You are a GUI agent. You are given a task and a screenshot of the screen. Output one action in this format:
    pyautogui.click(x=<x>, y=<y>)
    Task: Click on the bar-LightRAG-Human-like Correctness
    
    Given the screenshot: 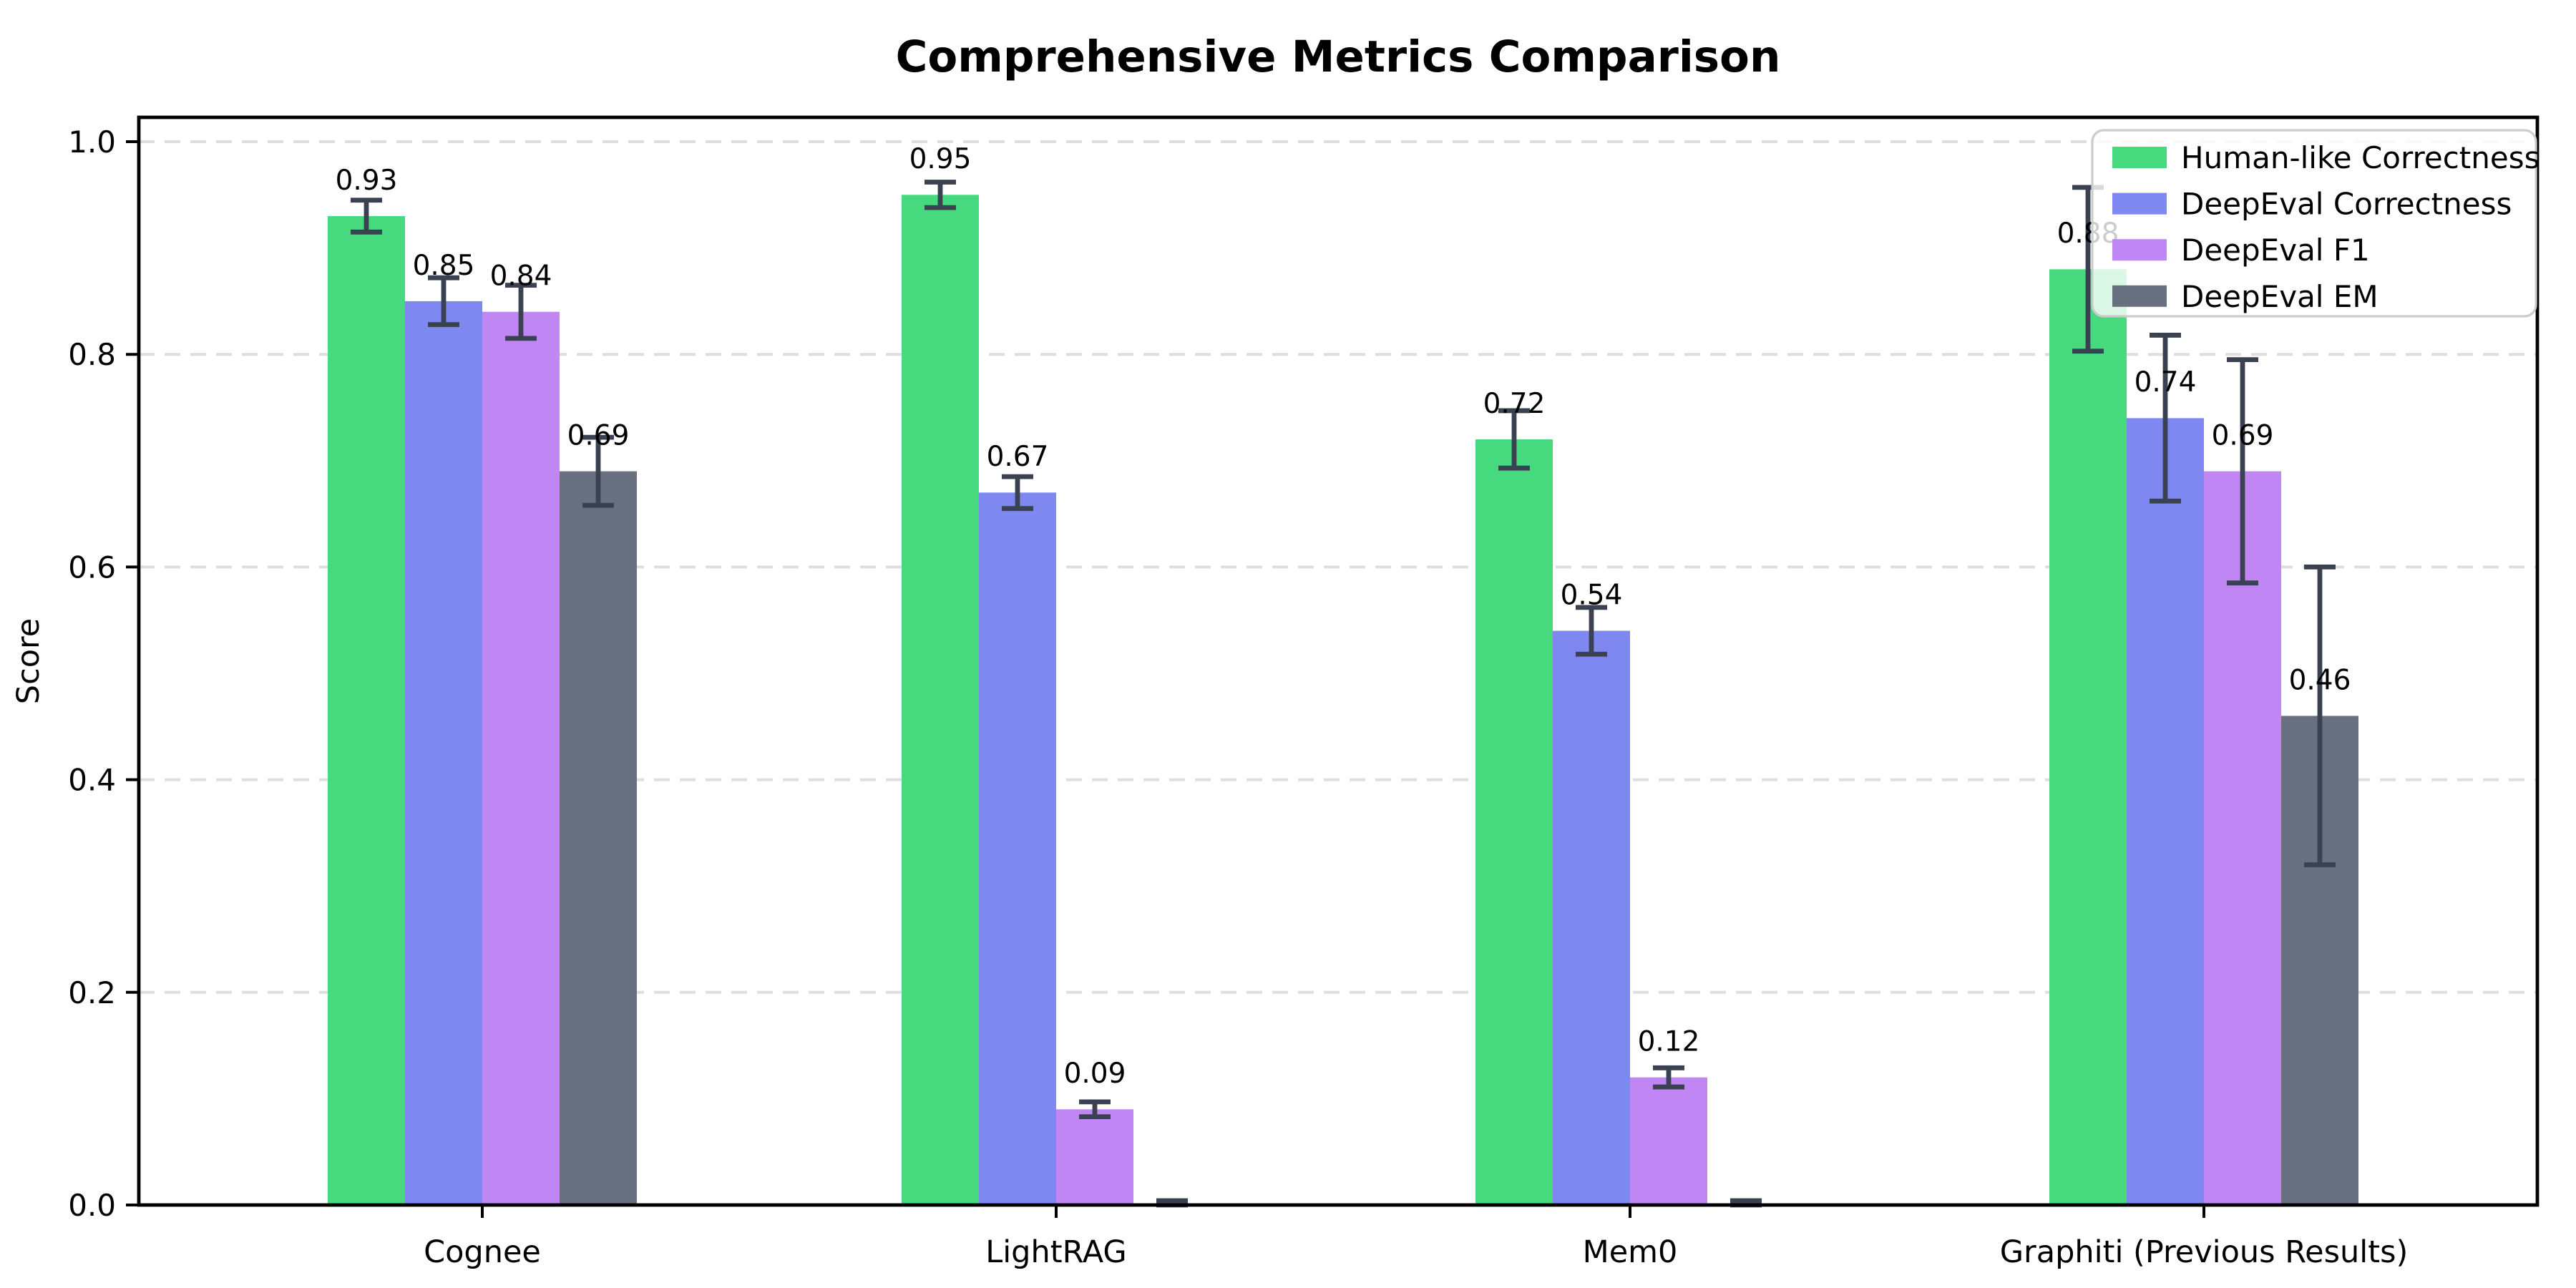 What is the action you would take?
    pyautogui.click(x=940, y=700)
    